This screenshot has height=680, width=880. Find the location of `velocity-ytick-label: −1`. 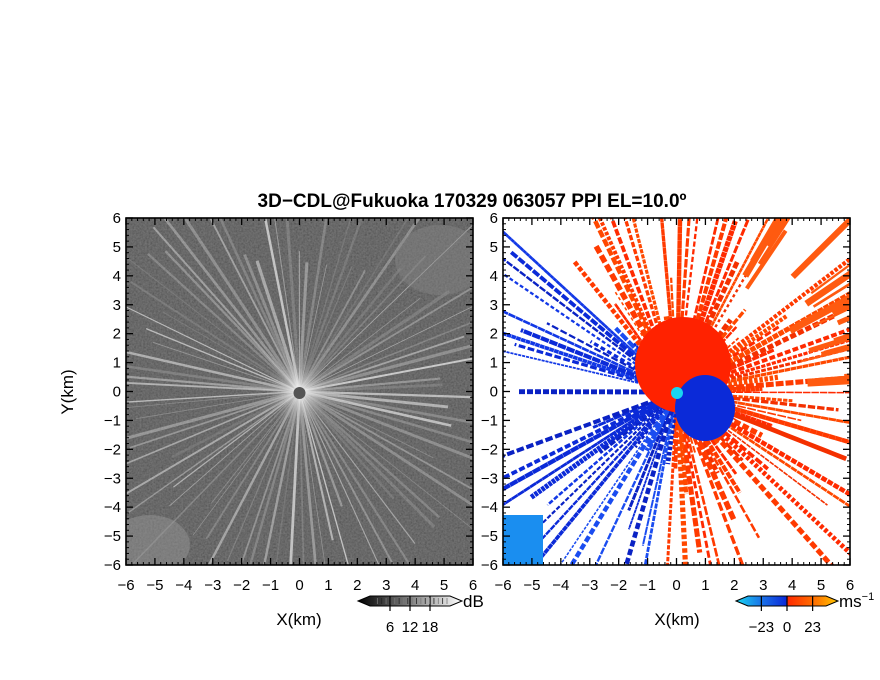

velocity-ytick-label: −1 is located at coordinates (489, 420).